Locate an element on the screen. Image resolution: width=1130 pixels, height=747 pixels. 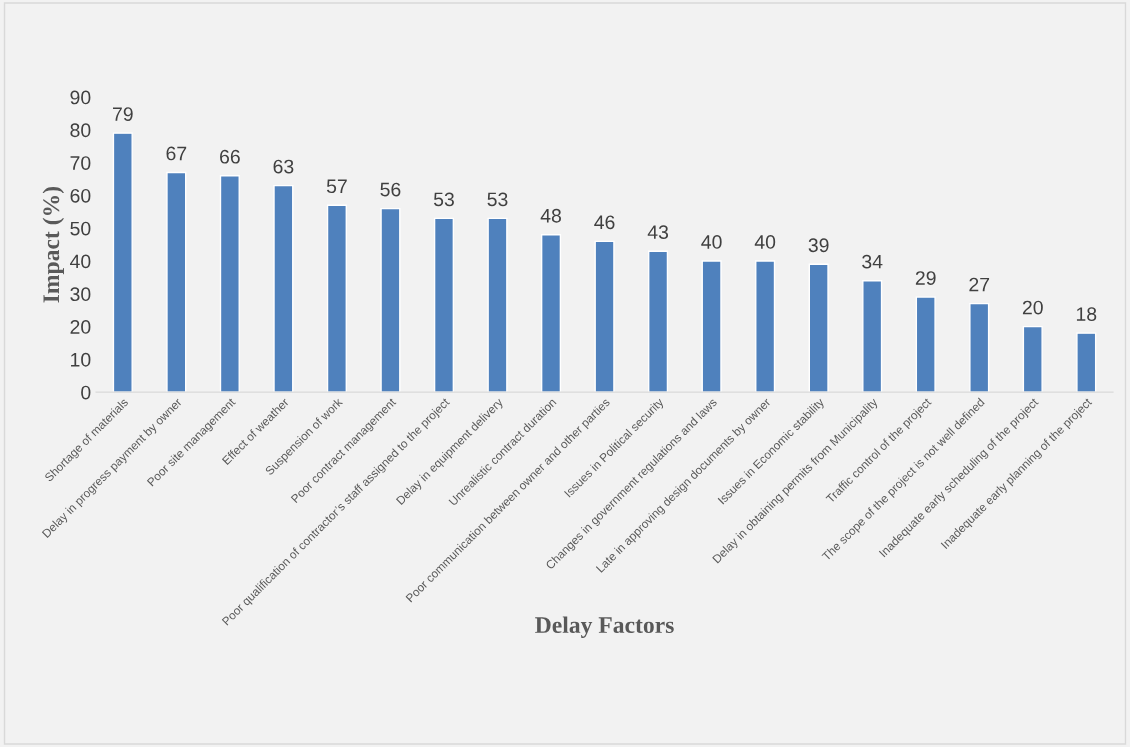
data-label: 43 is located at coordinates (658, 232).